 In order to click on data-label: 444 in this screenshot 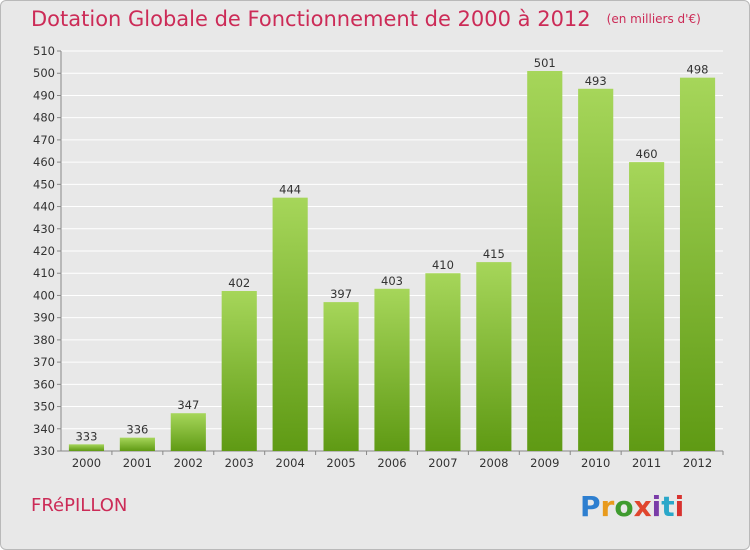, I will do `click(290, 190)`.